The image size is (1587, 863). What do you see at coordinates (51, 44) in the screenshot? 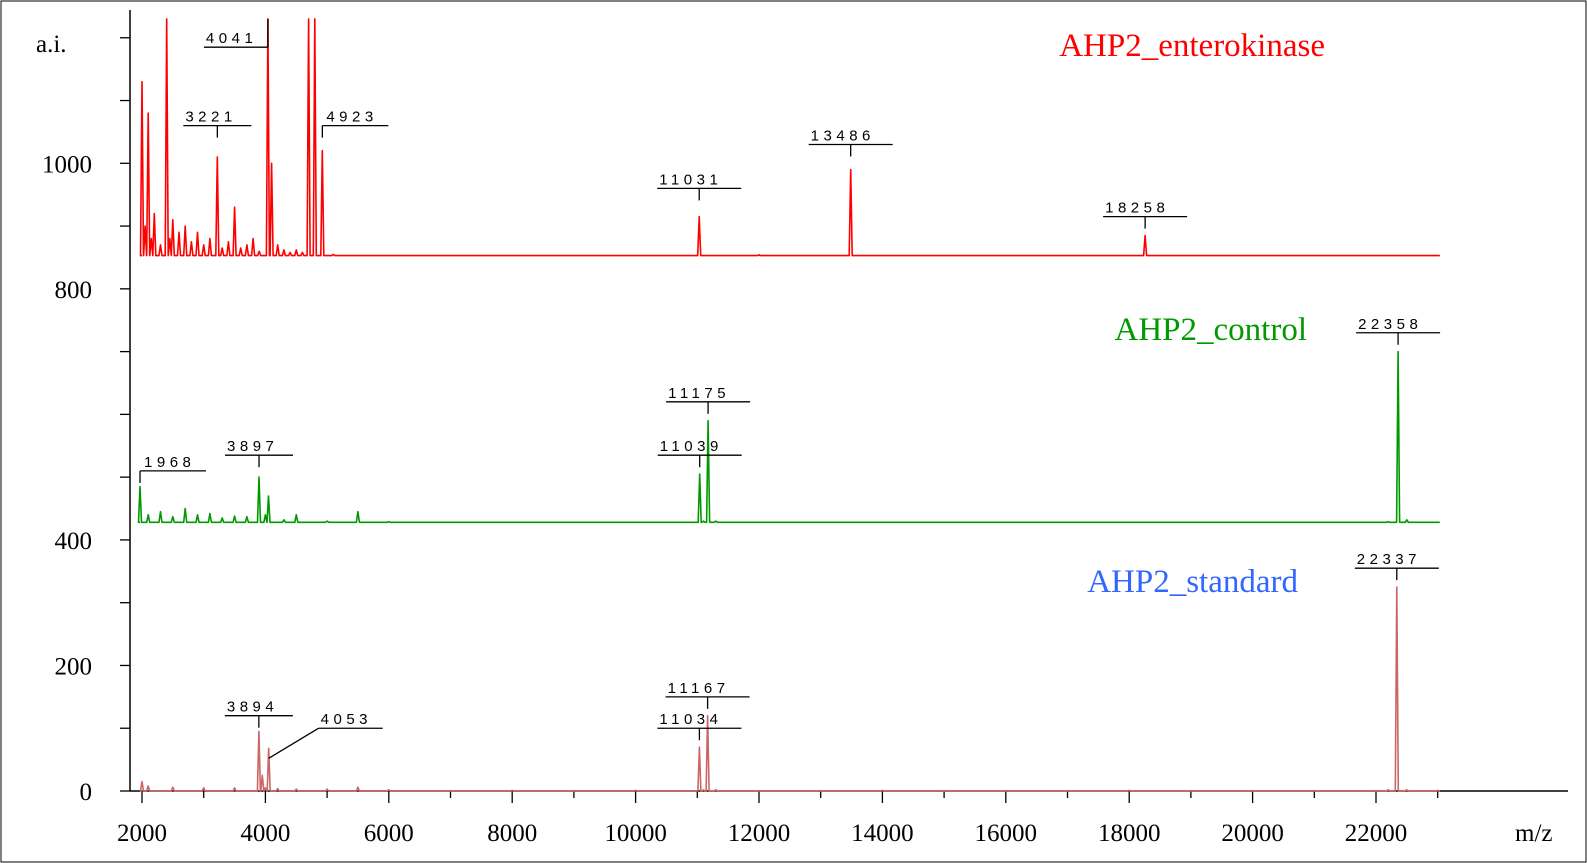
I see `y-axis-label: a.i.` at bounding box center [51, 44].